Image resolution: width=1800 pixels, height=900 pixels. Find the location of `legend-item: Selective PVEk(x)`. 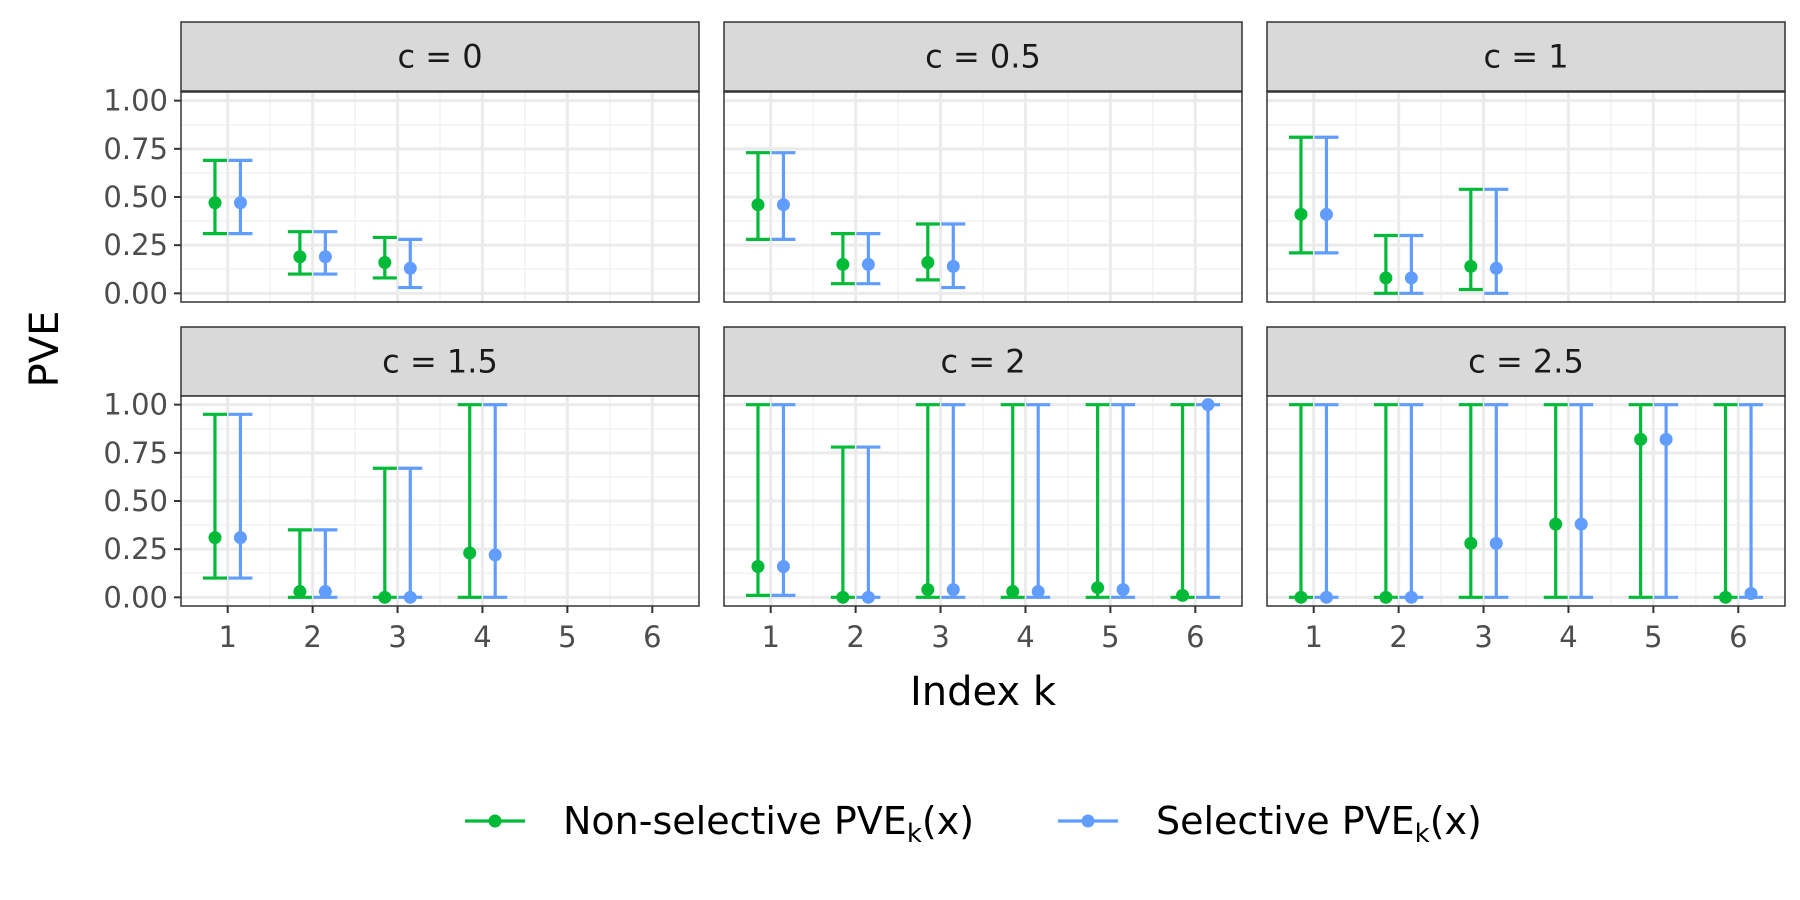

legend-item: Selective PVEk(x) is located at coordinates (1270, 824).